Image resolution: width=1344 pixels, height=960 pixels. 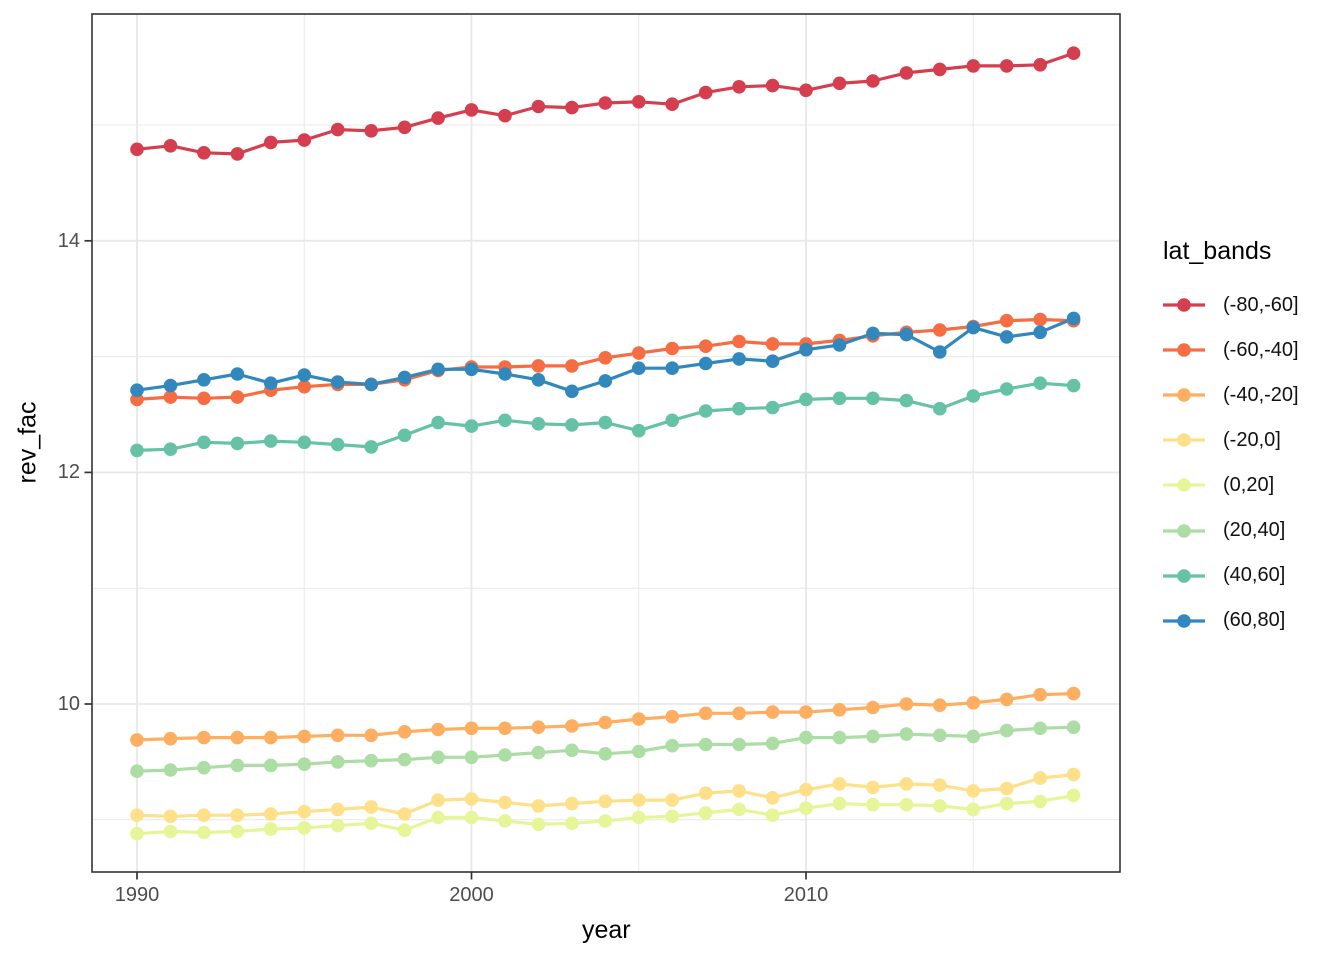 What do you see at coordinates (1249, 484) in the screenshot?
I see `legend-item-label: (0,20]` at bounding box center [1249, 484].